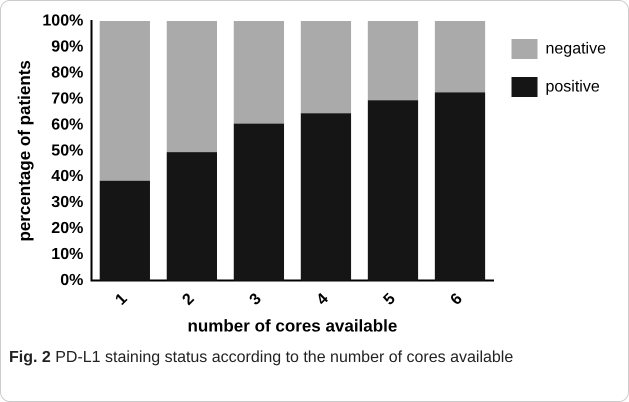 This screenshot has height=402, width=629. Describe the element at coordinates (255, 299) in the screenshot. I see `x-tick-label: 3` at that location.